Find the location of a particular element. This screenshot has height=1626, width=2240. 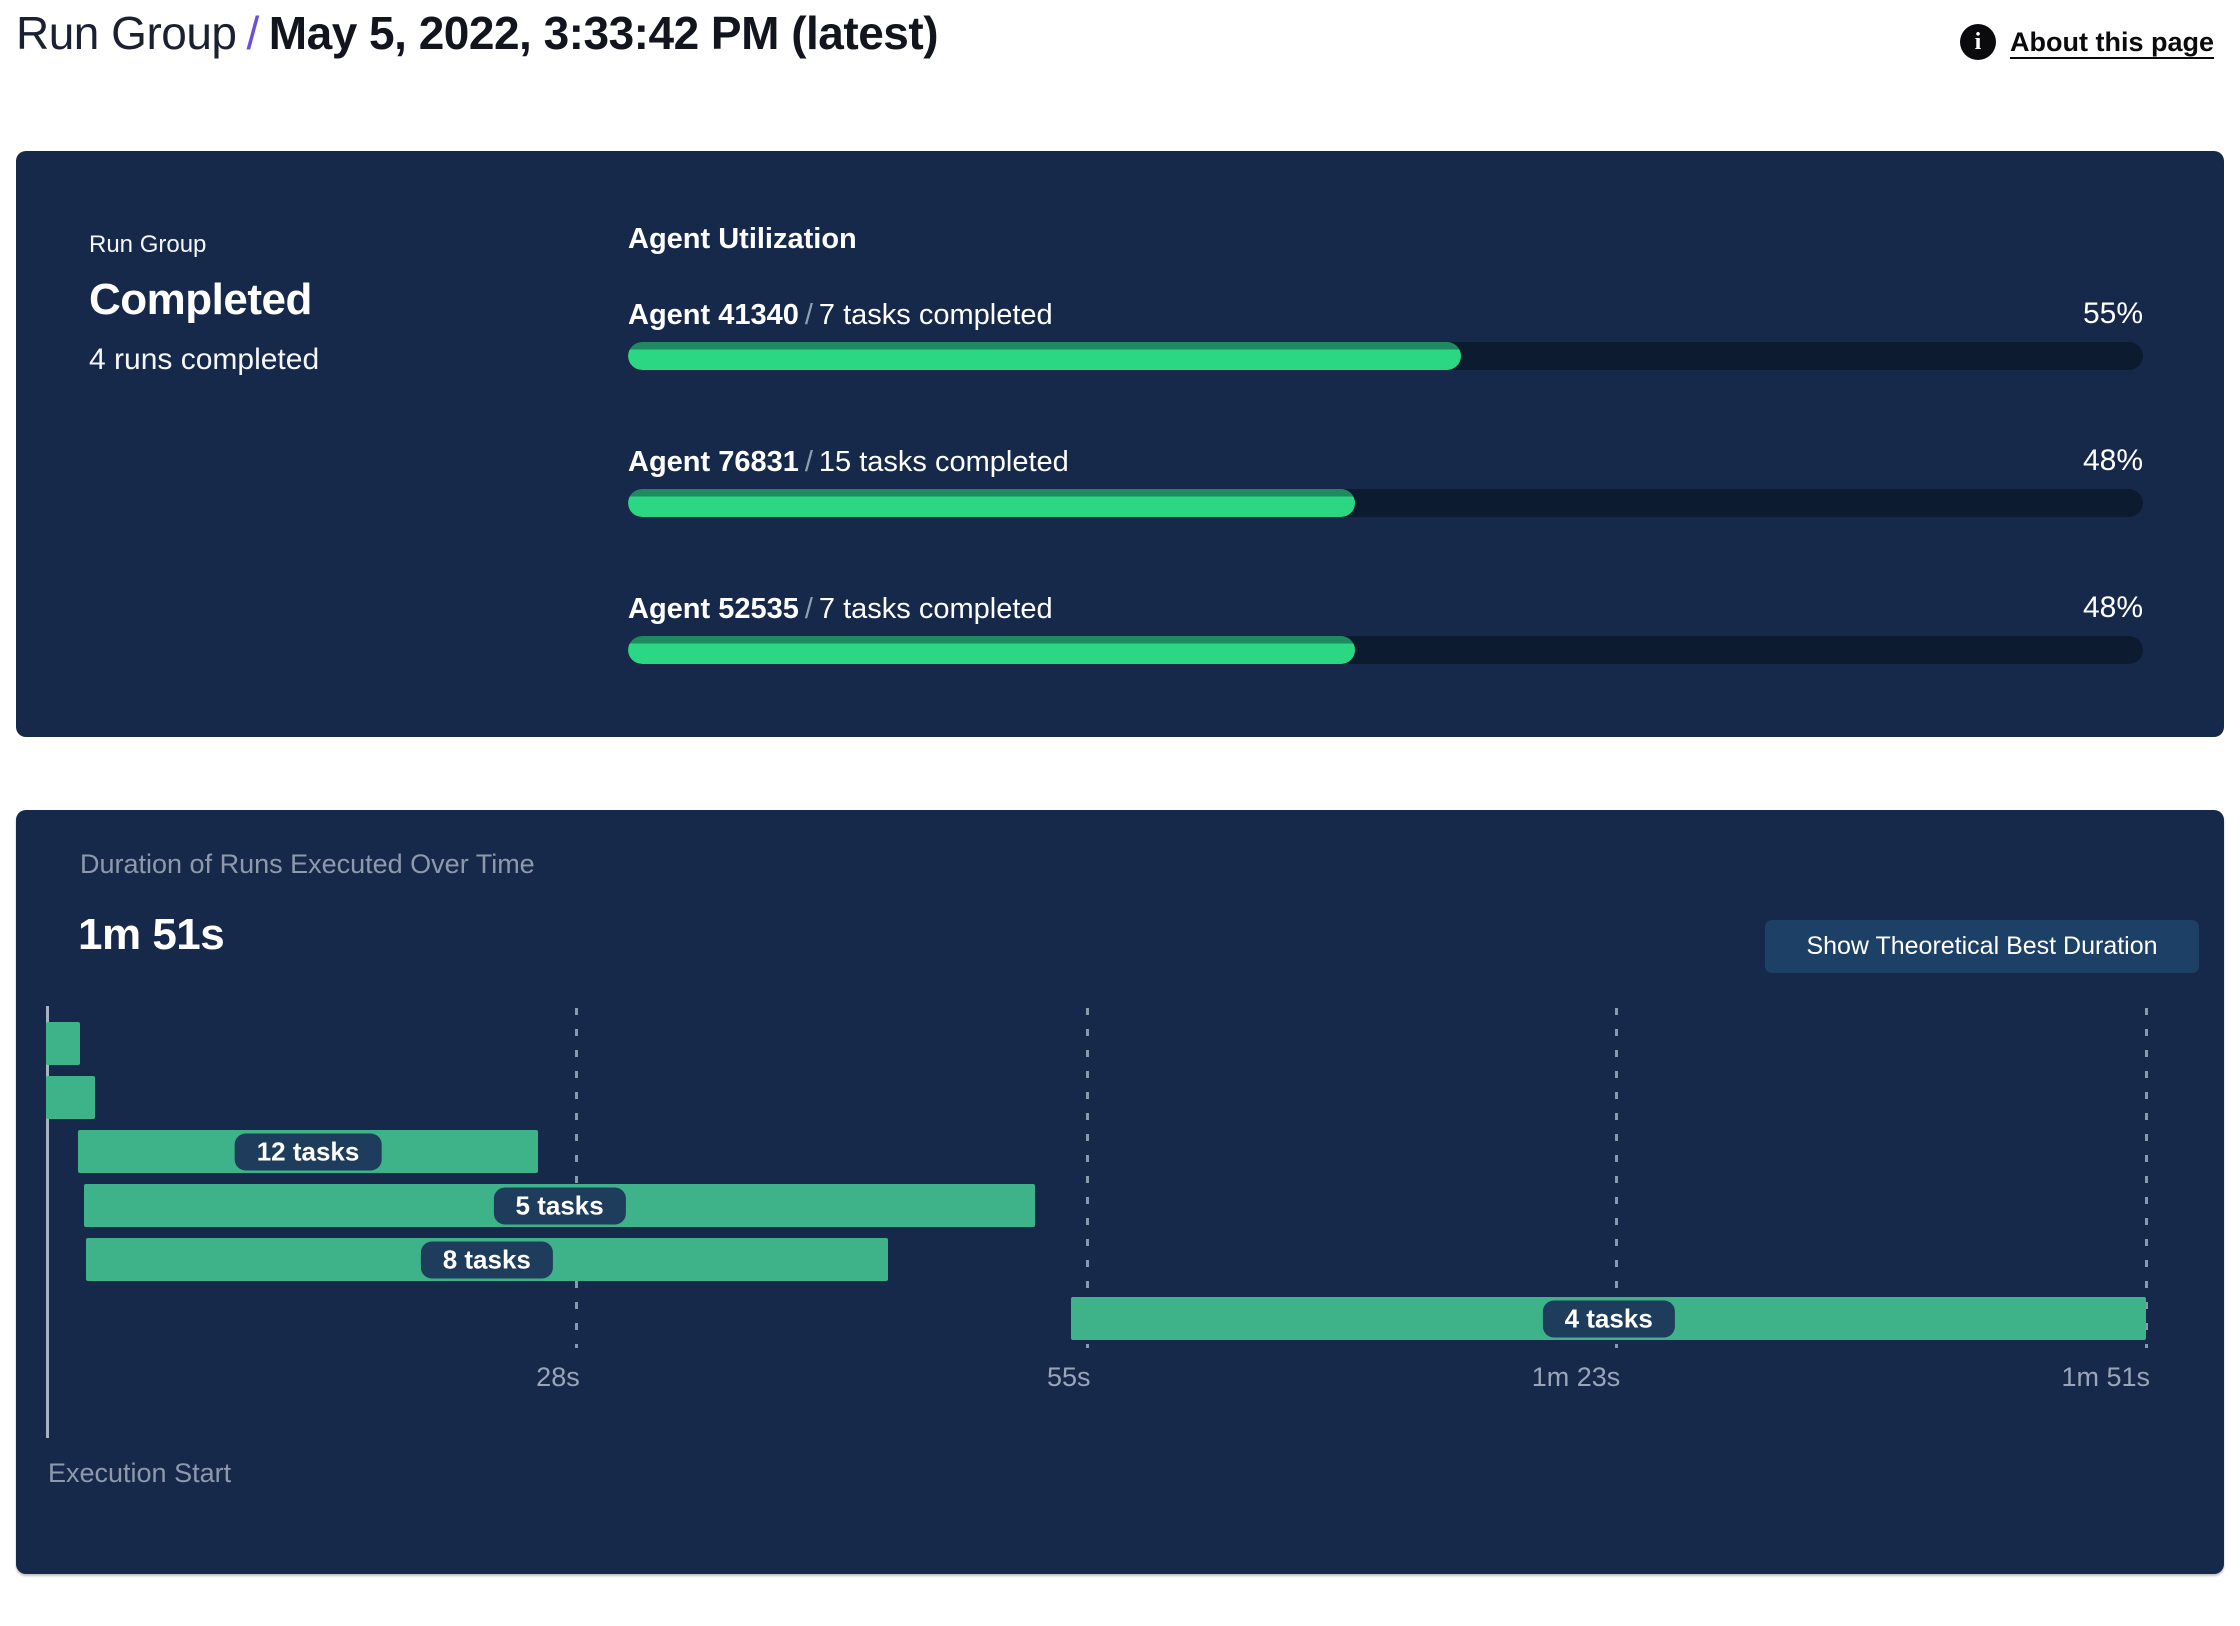

agent-label: Agent 76831/15 tasks completed 48% is located at coordinates (1385, 465).